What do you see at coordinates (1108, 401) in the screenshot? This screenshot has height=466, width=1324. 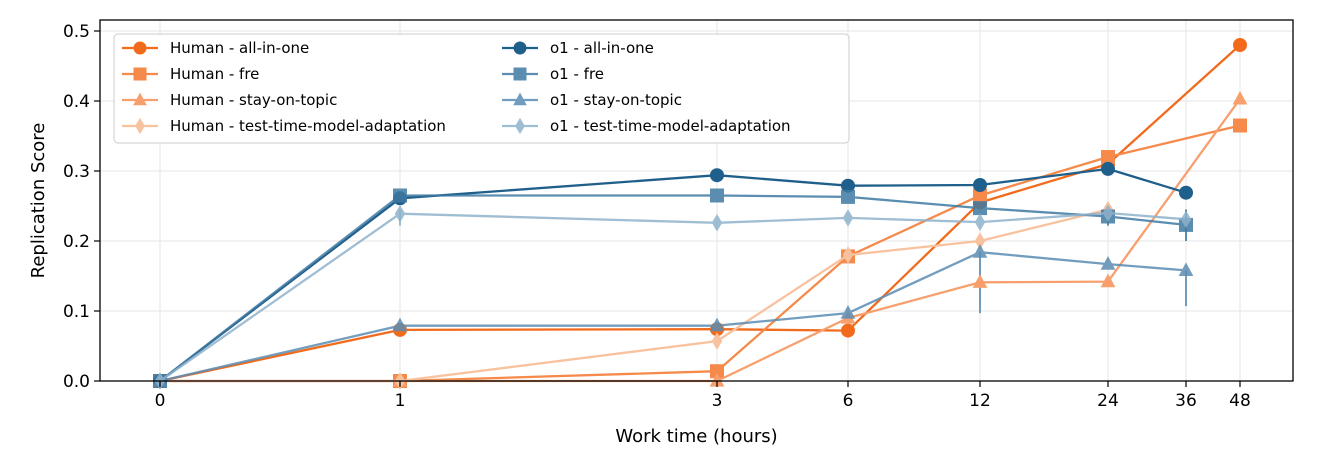 I see `x-tick-label: 24` at bounding box center [1108, 401].